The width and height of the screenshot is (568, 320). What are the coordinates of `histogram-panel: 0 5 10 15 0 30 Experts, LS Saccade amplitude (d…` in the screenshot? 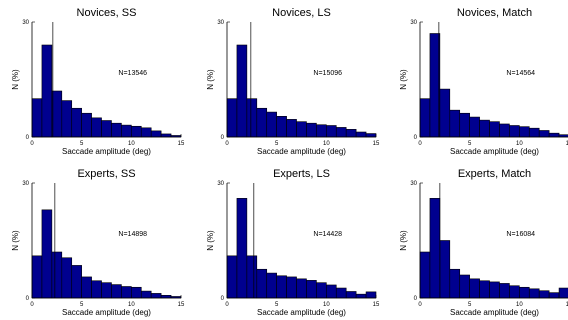 It's located at (293, 242).